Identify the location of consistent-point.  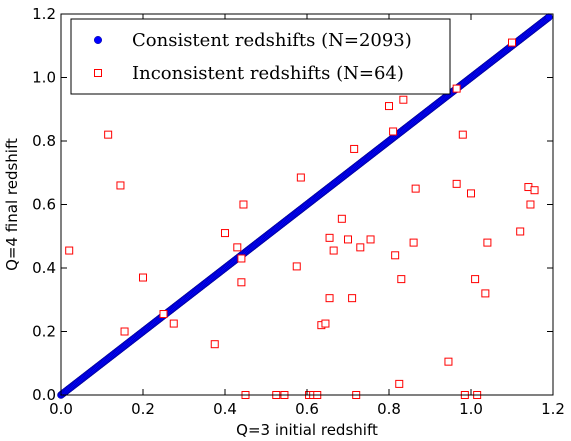
(549, 17).